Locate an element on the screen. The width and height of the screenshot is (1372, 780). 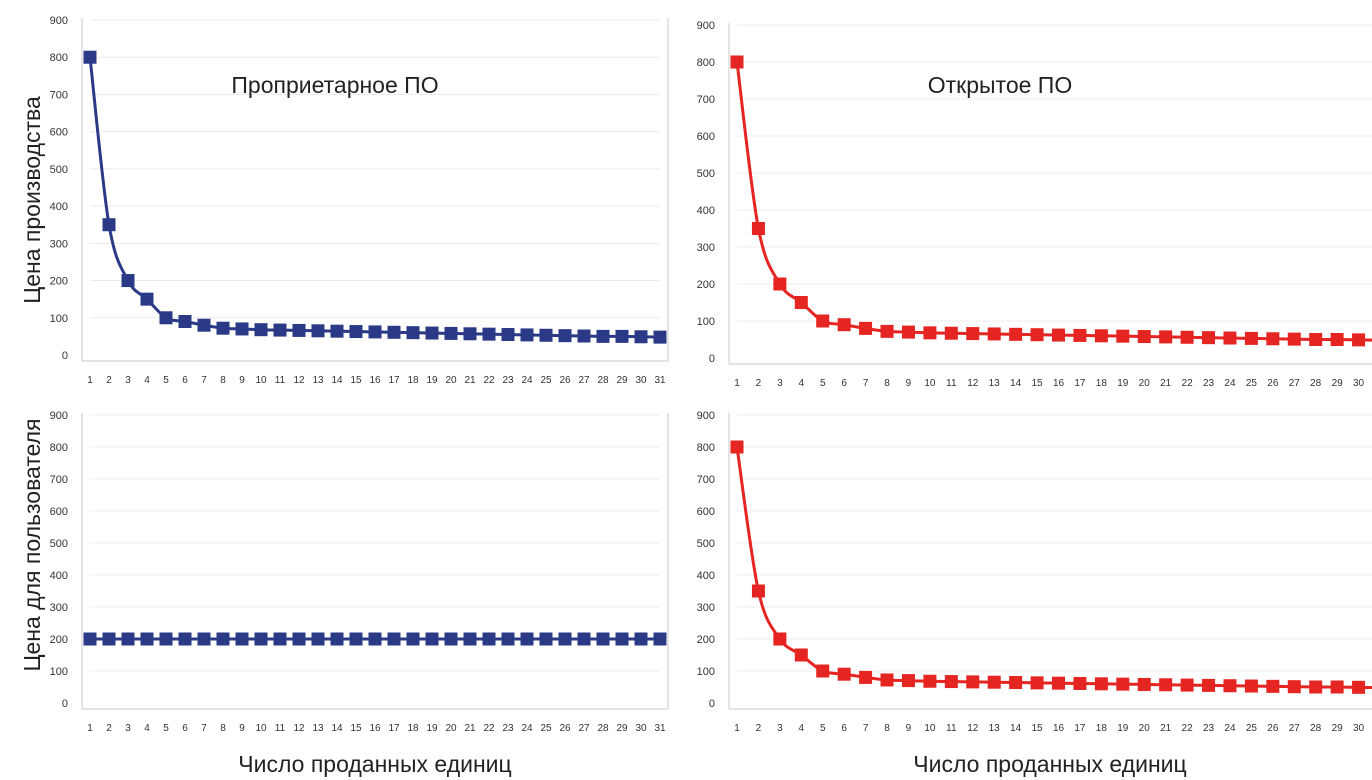
y-tick-label: 500 is located at coordinates (59, 544).